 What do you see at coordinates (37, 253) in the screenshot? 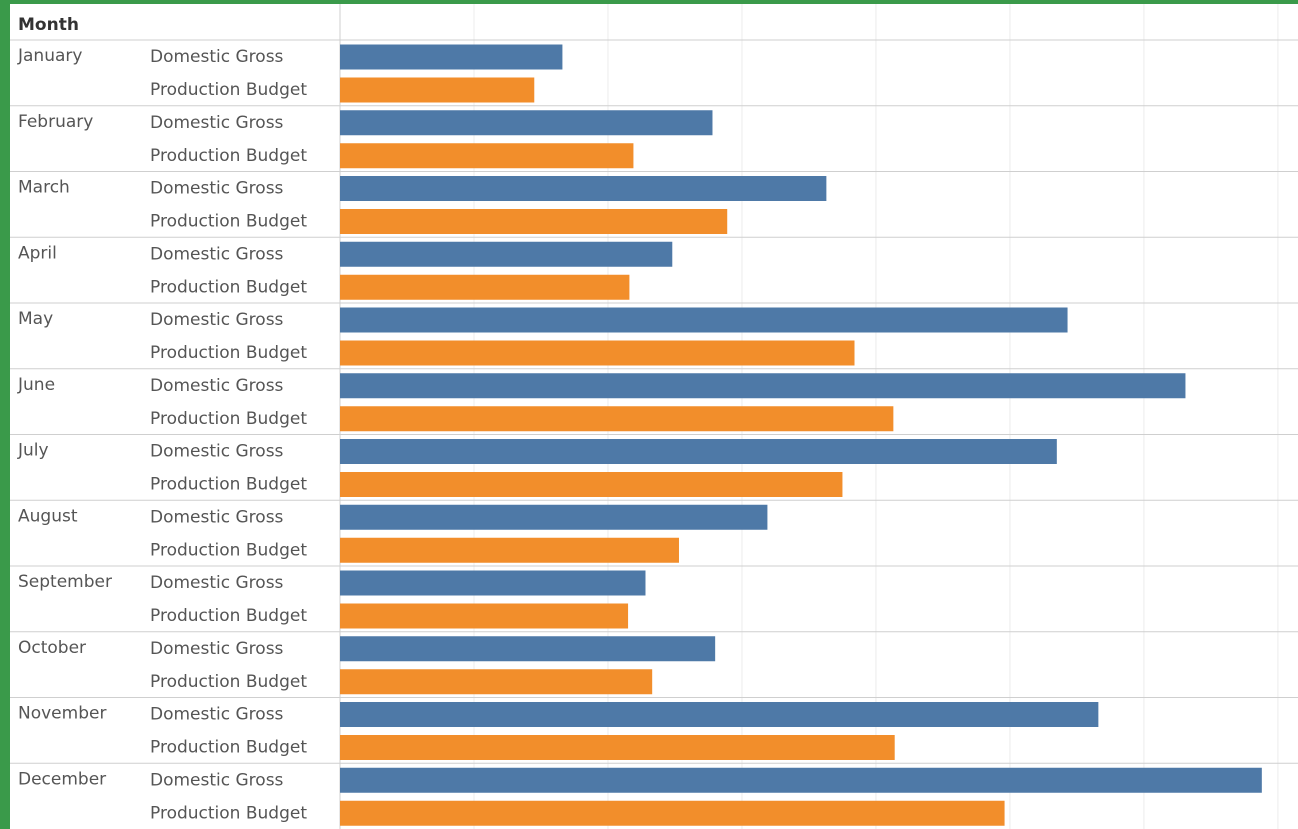
I see `month-label: April` at bounding box center [37, 253].